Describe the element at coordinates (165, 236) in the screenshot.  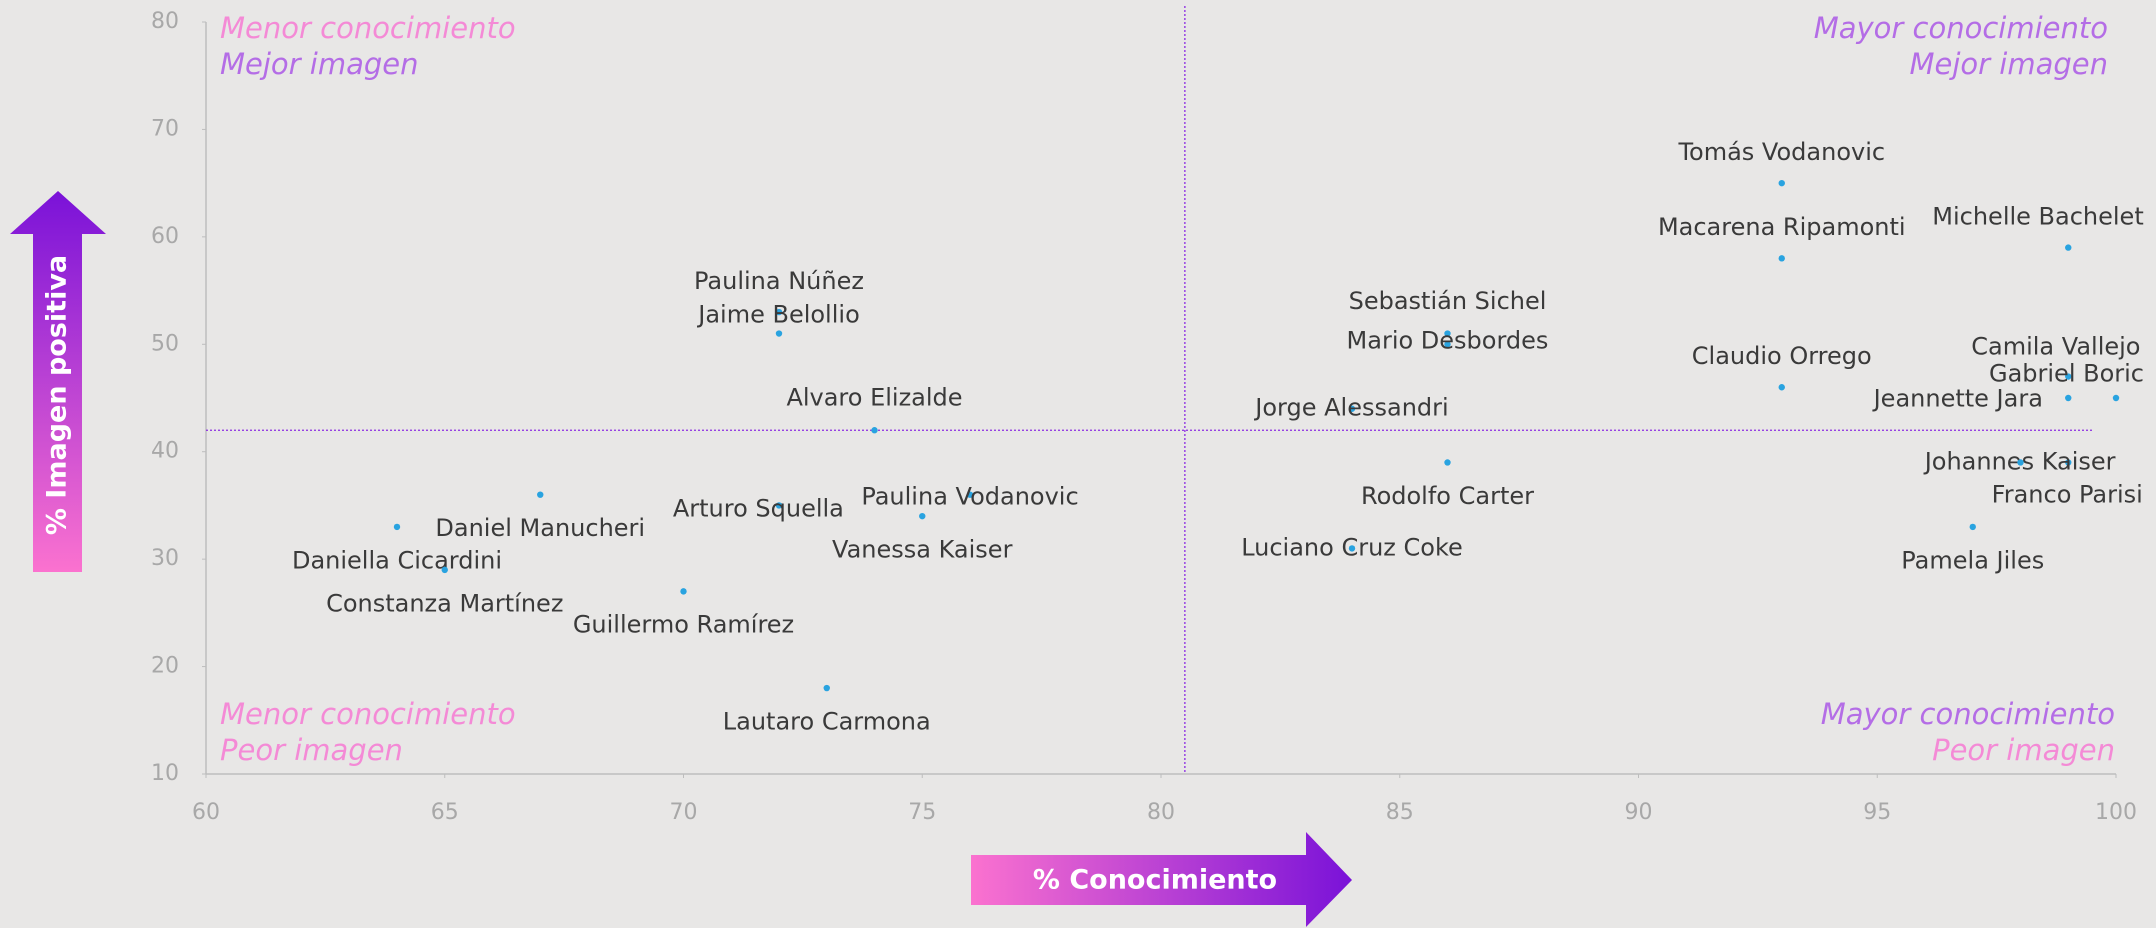
I see `y-tick-label: 60` at that location.